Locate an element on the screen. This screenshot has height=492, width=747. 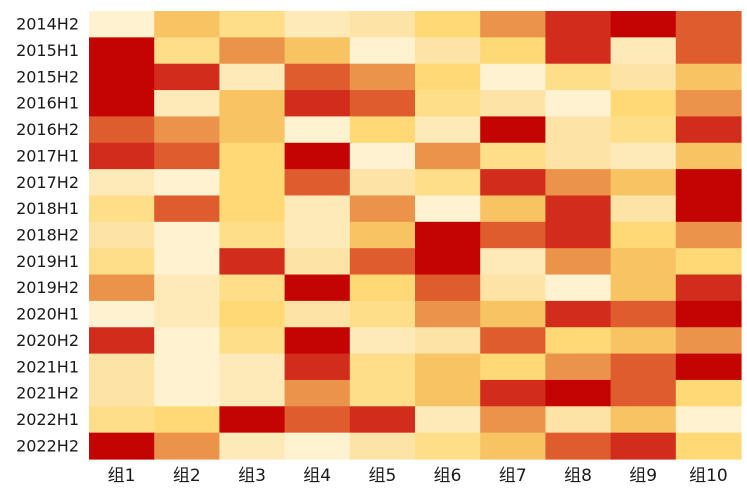
x-tick-label: 组3 is located at coordinates (252, 476).